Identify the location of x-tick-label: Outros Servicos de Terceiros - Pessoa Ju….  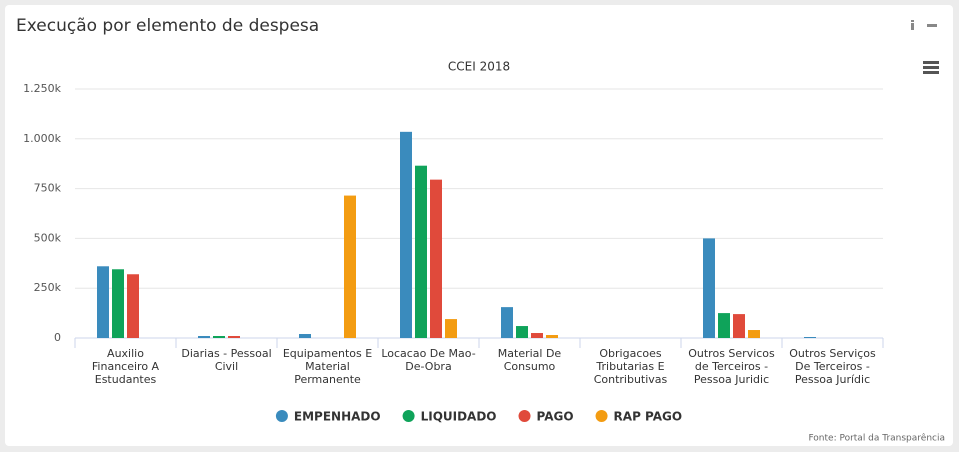
(731, 366).